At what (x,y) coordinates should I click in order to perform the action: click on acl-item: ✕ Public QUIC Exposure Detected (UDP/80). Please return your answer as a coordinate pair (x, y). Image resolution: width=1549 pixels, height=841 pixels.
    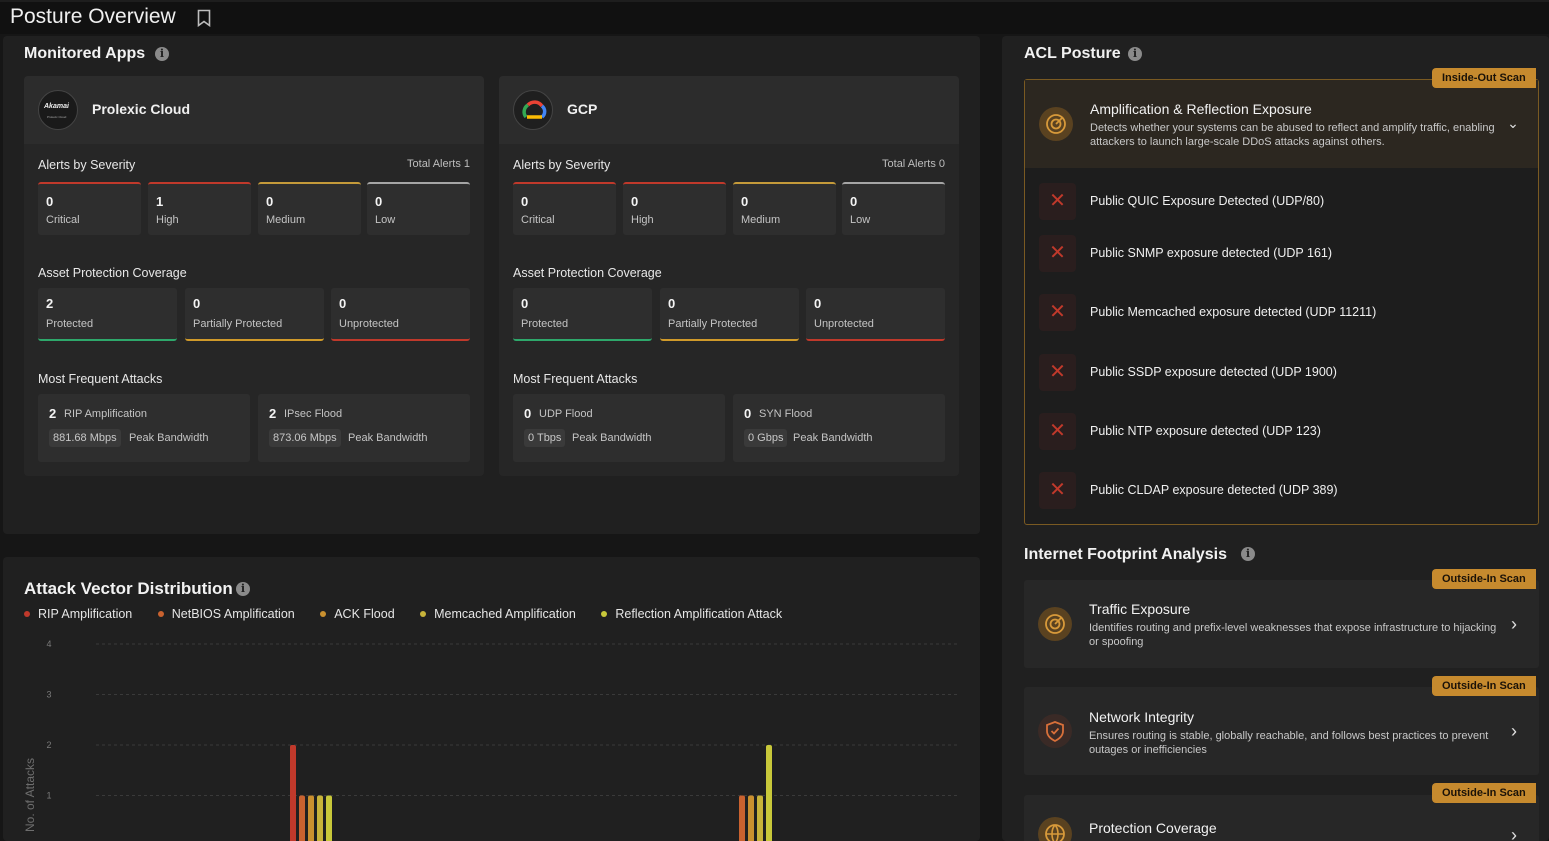
    Looking at the image, I should click on (1281, 201).